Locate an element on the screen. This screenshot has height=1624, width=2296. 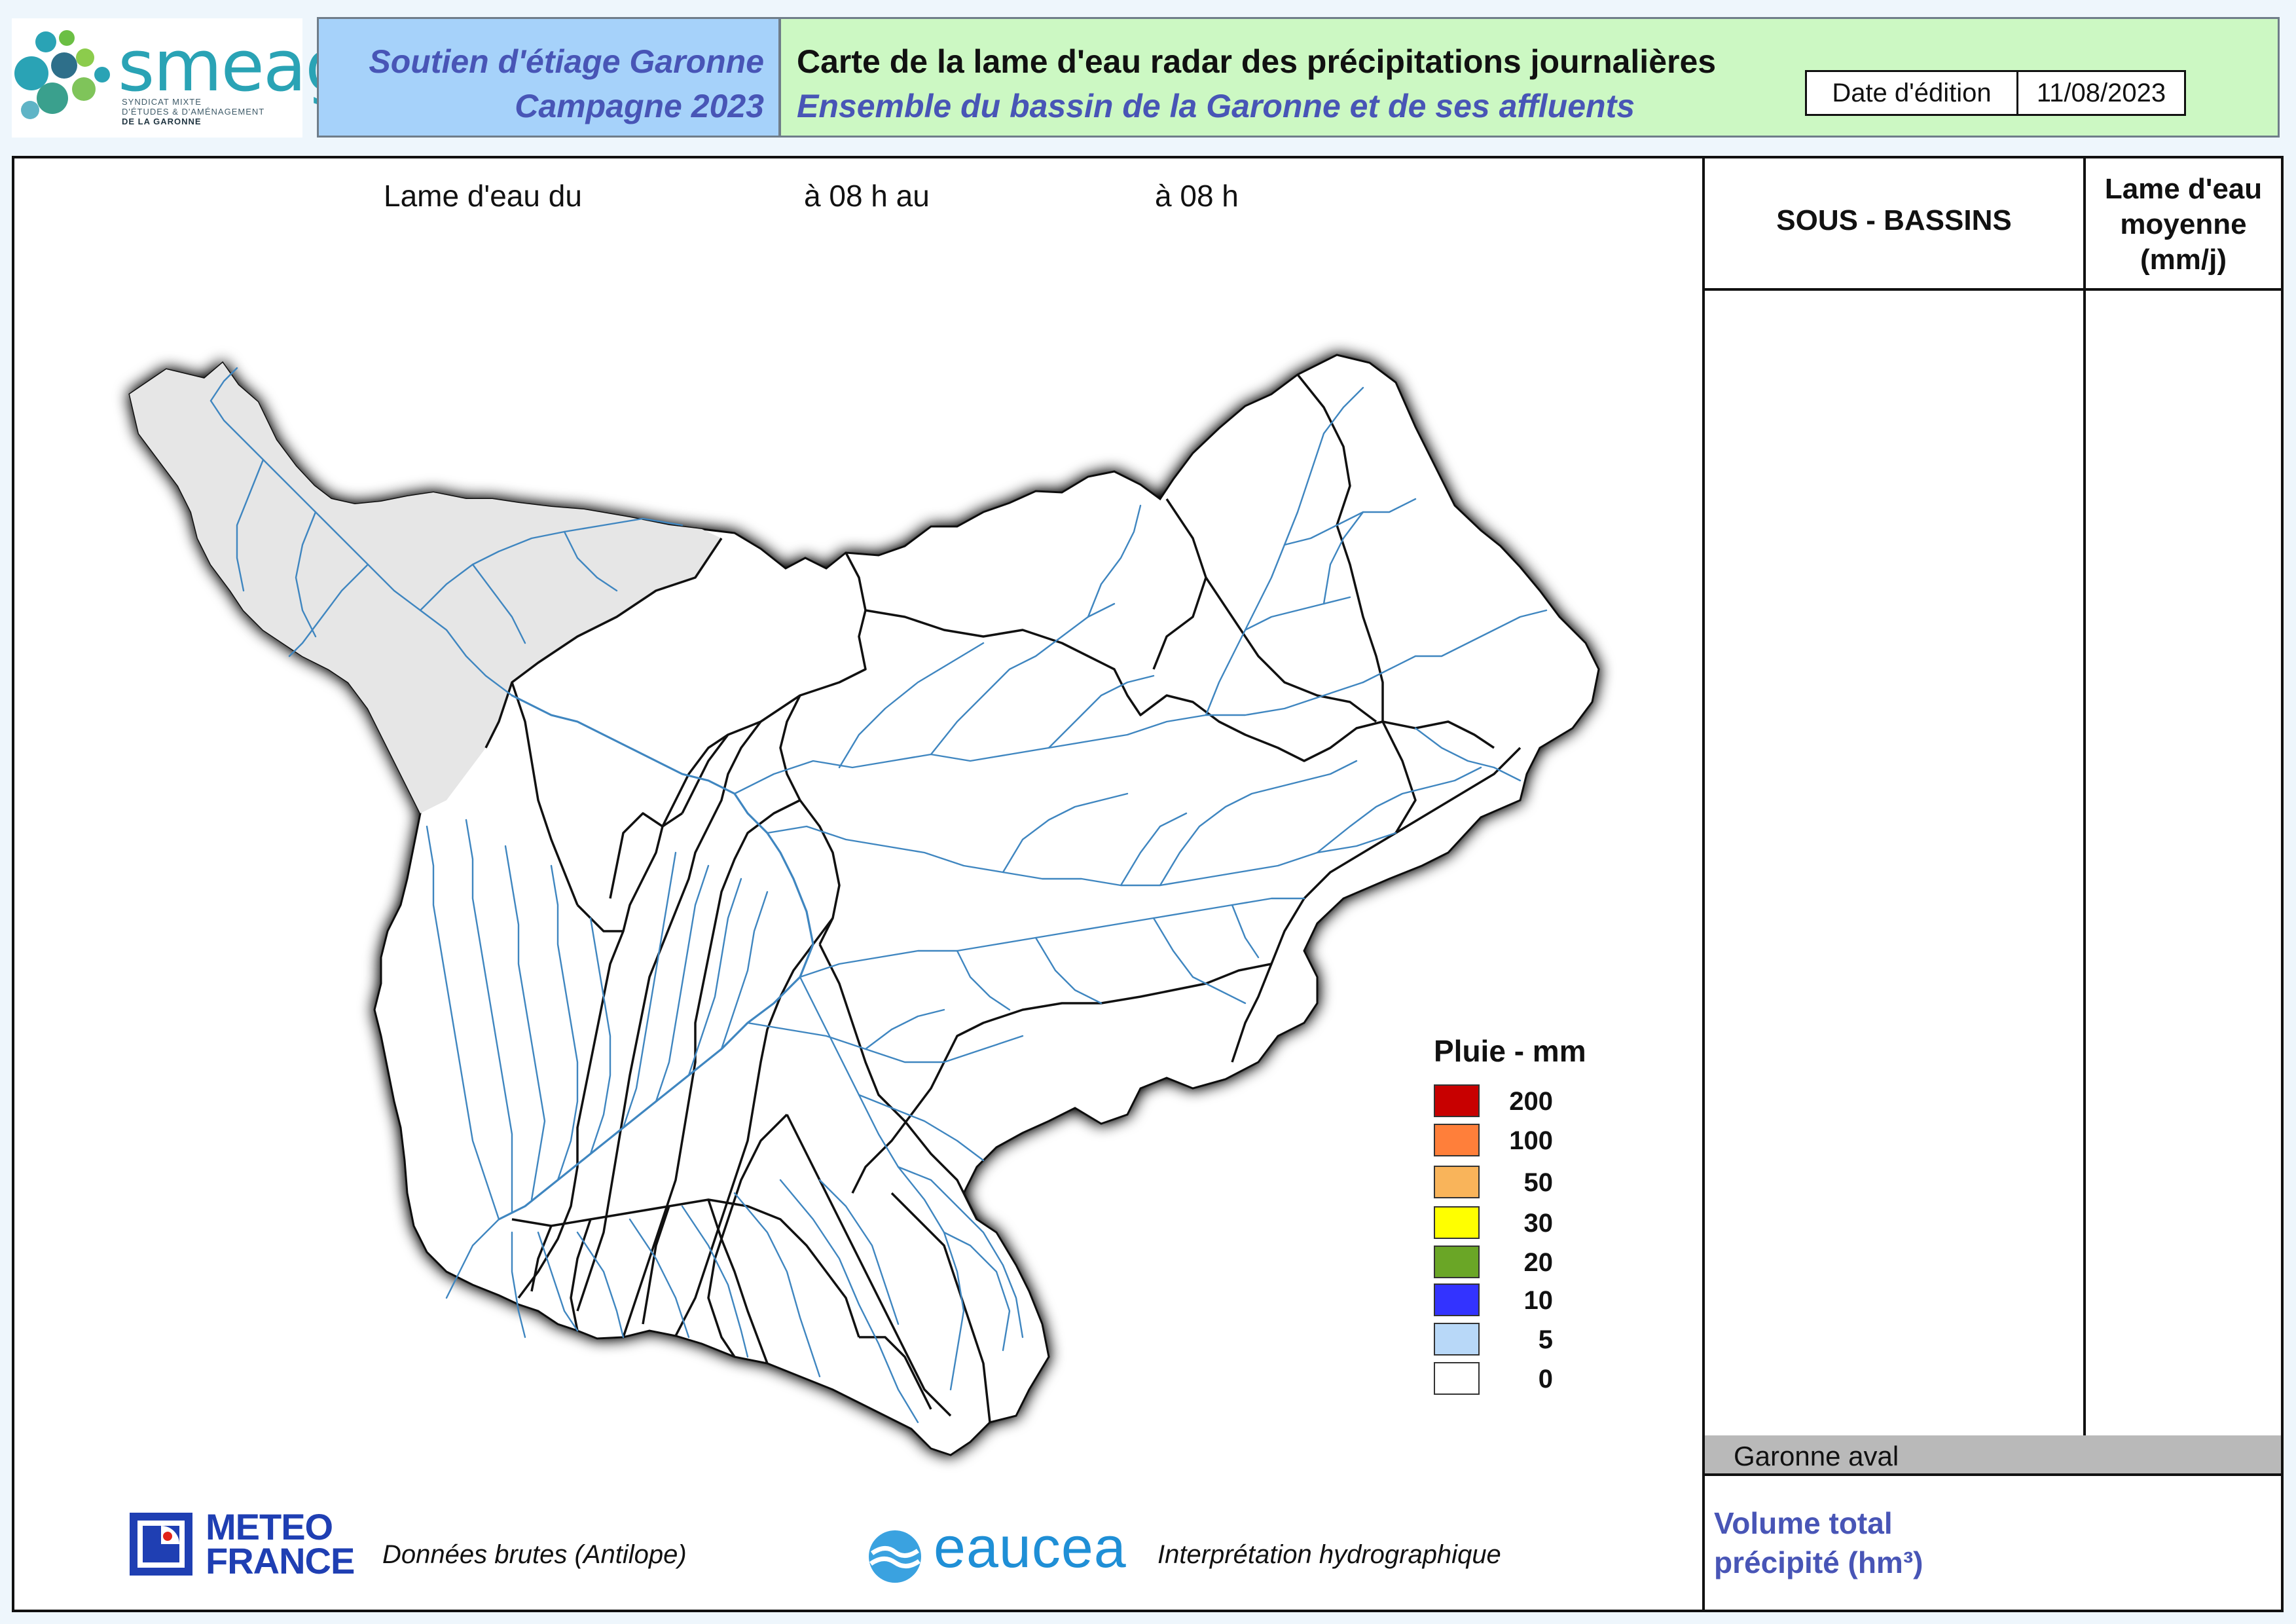
column-header-sub-basins: SOUS - BASSINS is located at coordinates (1894, 220).